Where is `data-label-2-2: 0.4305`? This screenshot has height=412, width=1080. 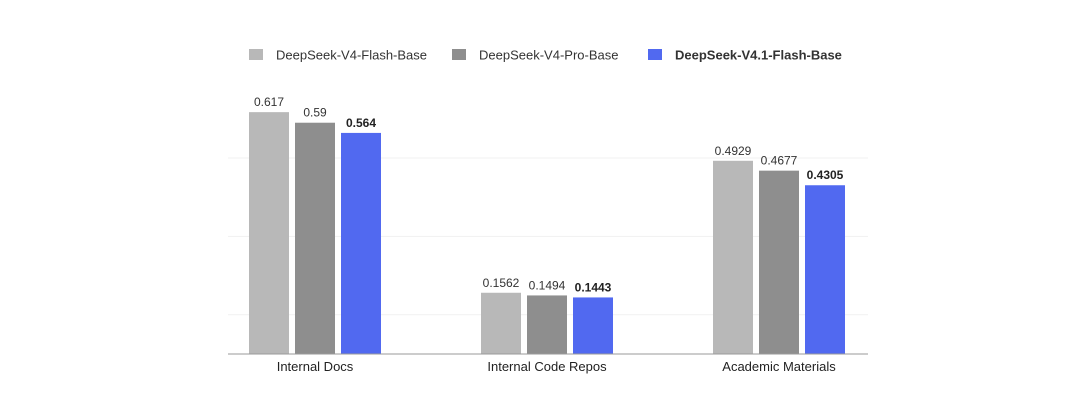 data-label-2-2: 0.4305 is located at coordinates (825, 175).